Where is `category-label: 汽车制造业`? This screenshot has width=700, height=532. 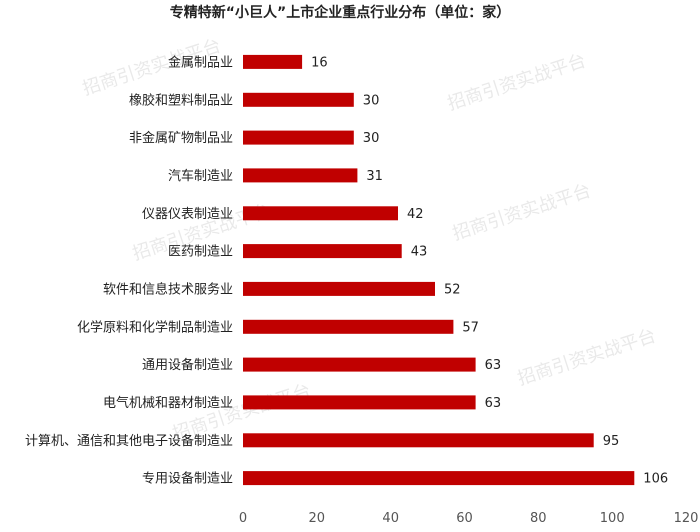
category-label: 汽车制造业 is located at coordinates (200, 176).